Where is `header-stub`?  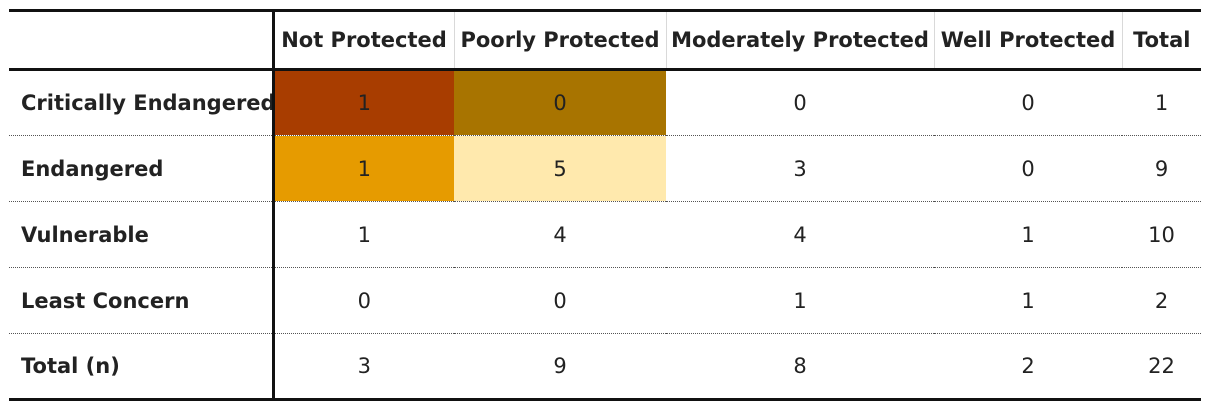
header-stub is located at coordinates (142, 40).